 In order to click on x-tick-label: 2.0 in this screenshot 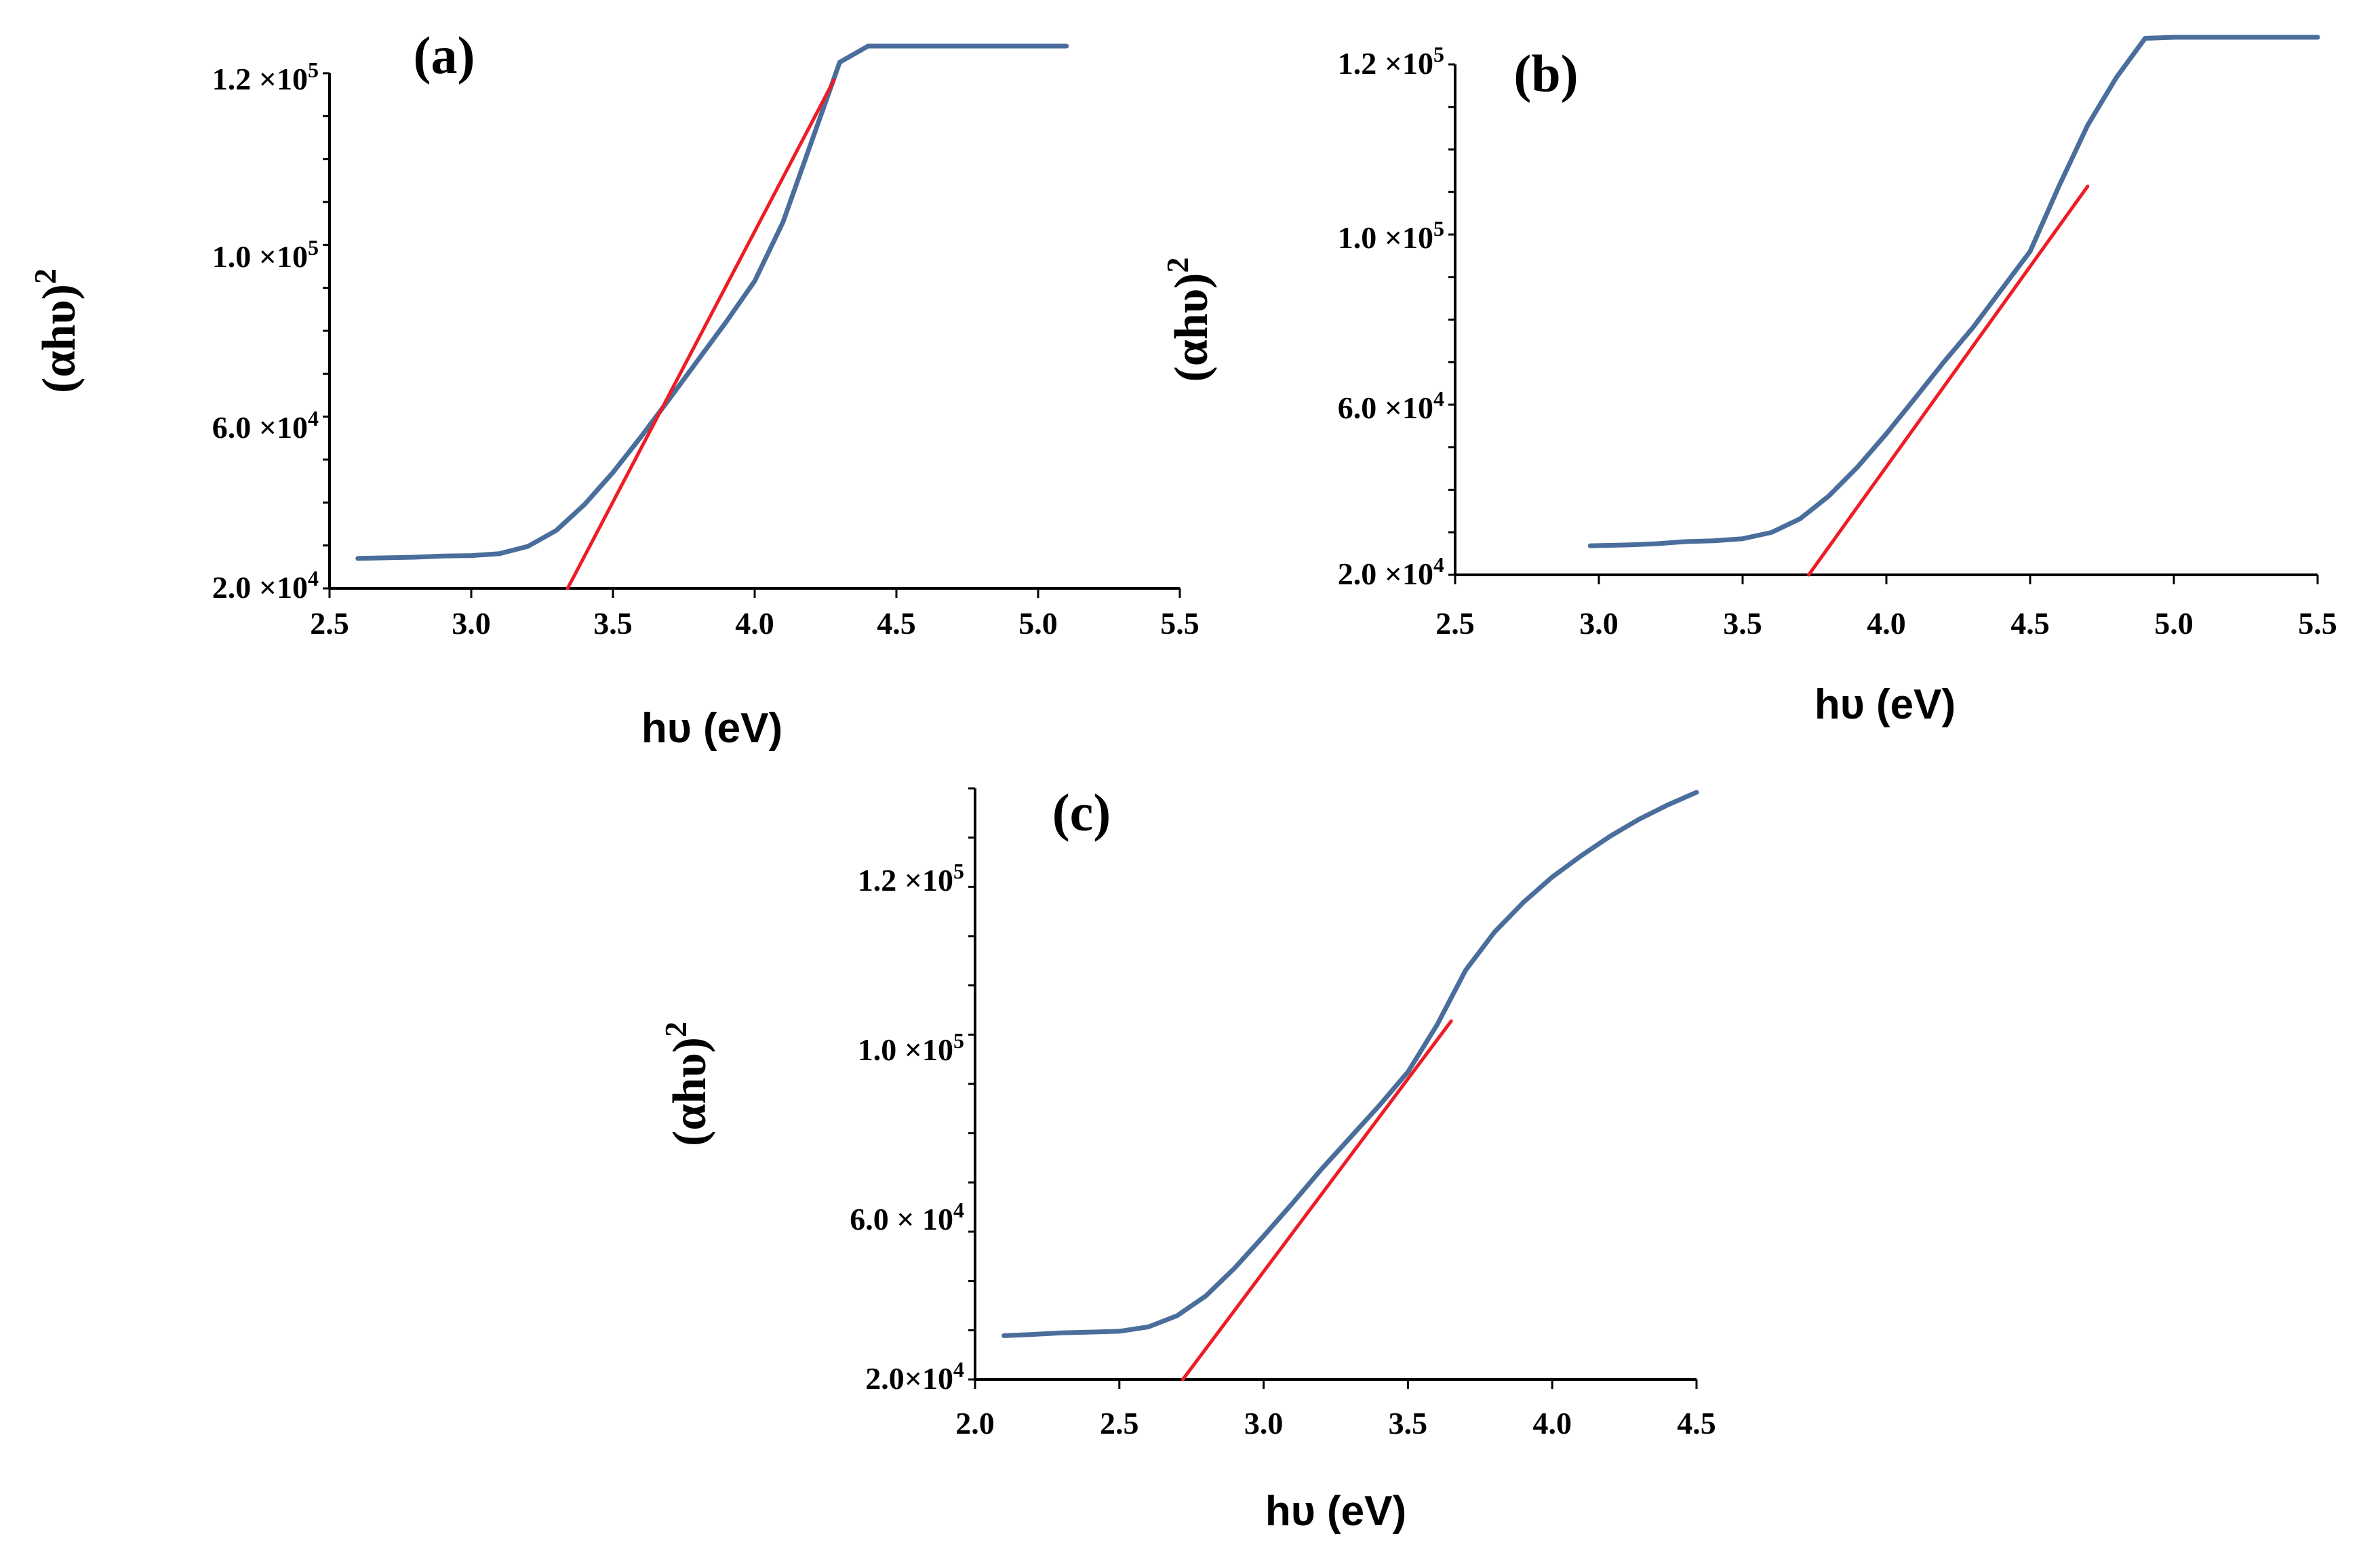, I will do `click(975, 1423)`.